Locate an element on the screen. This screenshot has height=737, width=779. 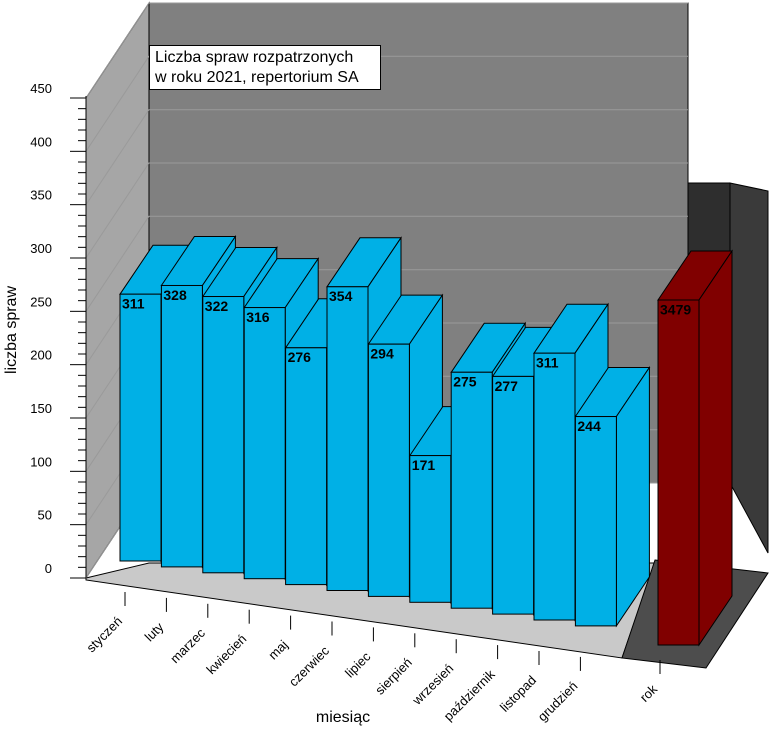
x-tick-label: grudzień is located at coordinates (558, 701).